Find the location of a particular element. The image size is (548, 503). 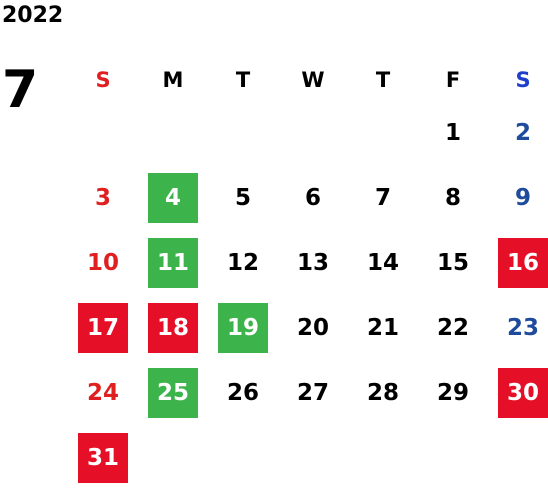

day-number: 4 is located at coordinates (173, 197).